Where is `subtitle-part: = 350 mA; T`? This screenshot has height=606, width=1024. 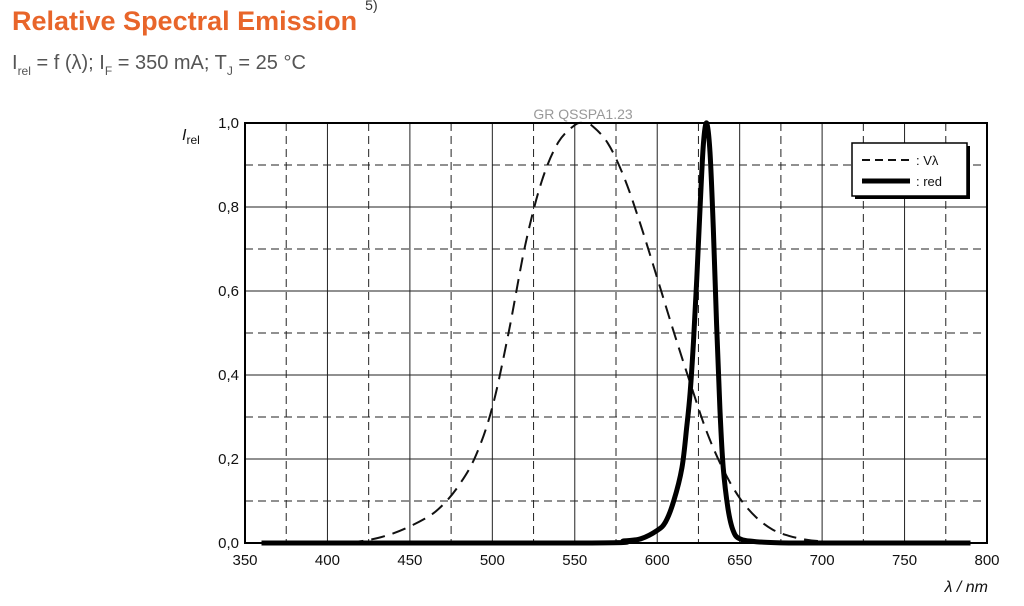
subtitle-part: = 350 mA; T is located at coordinates (169, 63).